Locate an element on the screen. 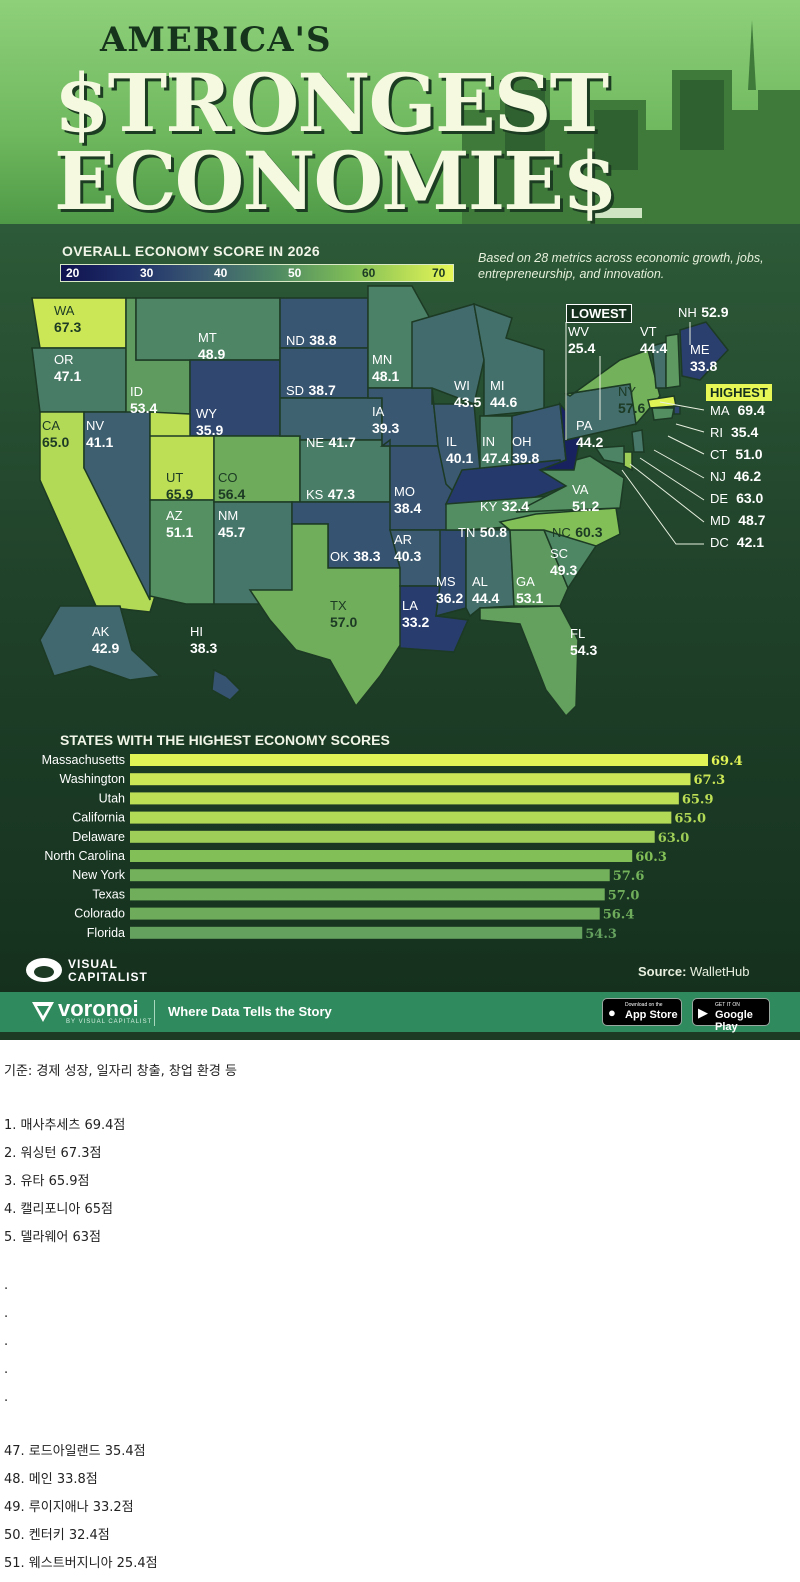 The height and width of the screenshot is (1582, 800). state-label-wy: WY 35.9 is located at coordinates (209, 422).